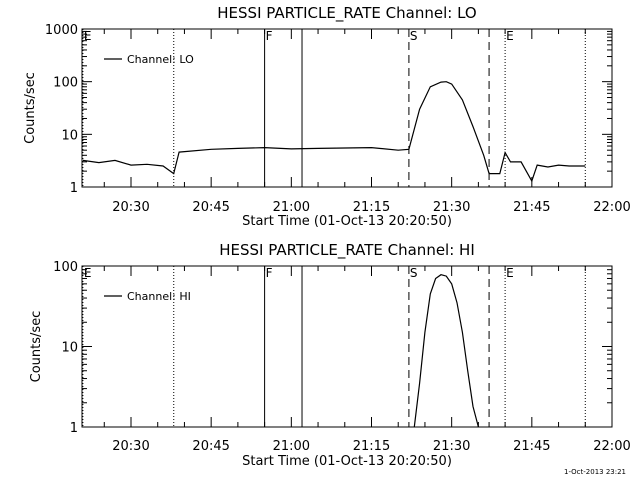  What do you see at coordinates (61, 30) in the screenshot?
I see `y-tick-label: 1000` at bounding box center [61, 30].